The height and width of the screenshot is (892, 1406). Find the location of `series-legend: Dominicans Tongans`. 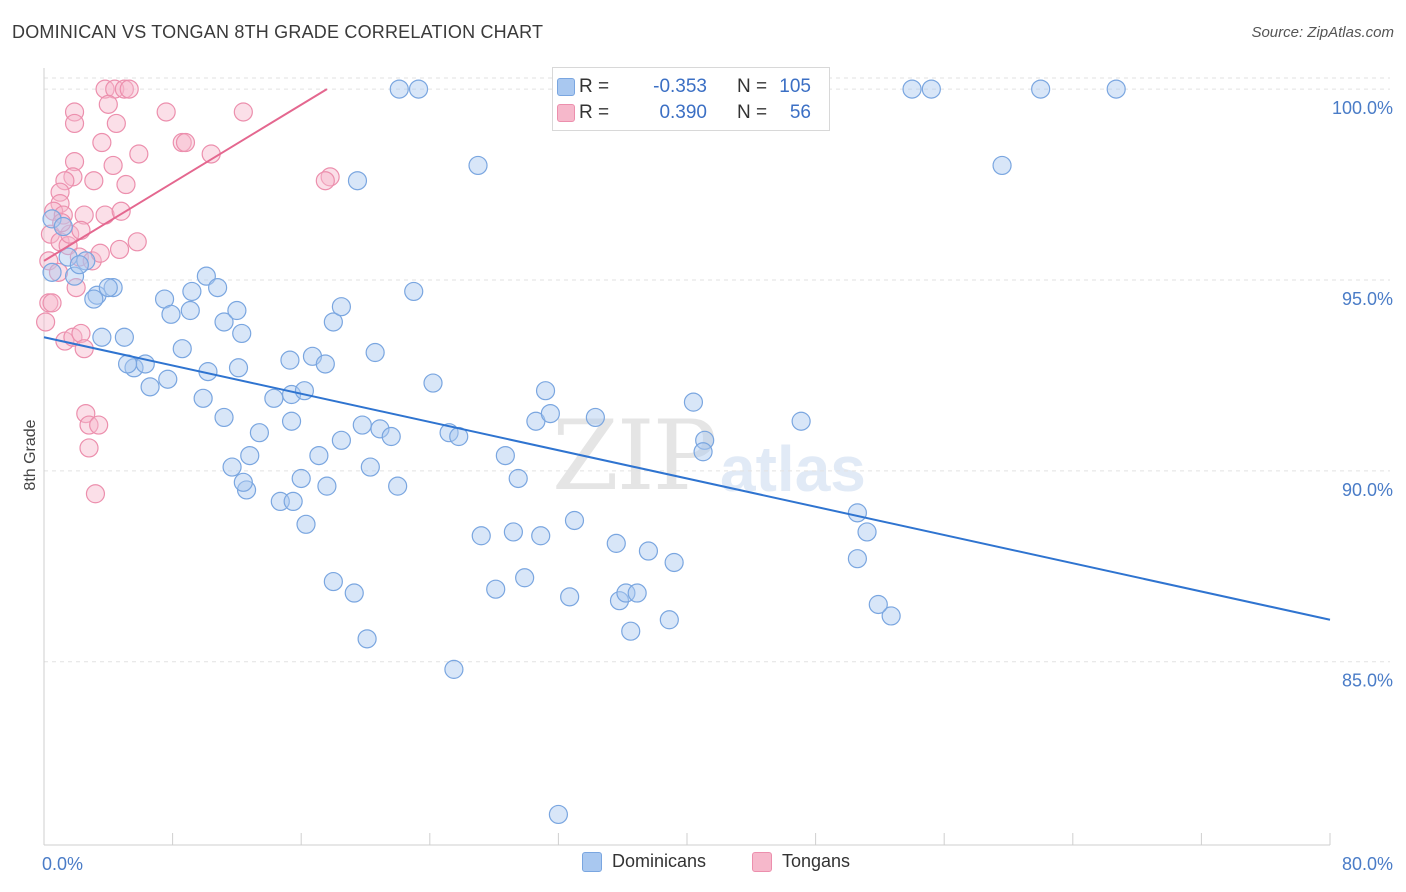

series-legend: Dominicans Tongans is located at coordinates (703, 864).